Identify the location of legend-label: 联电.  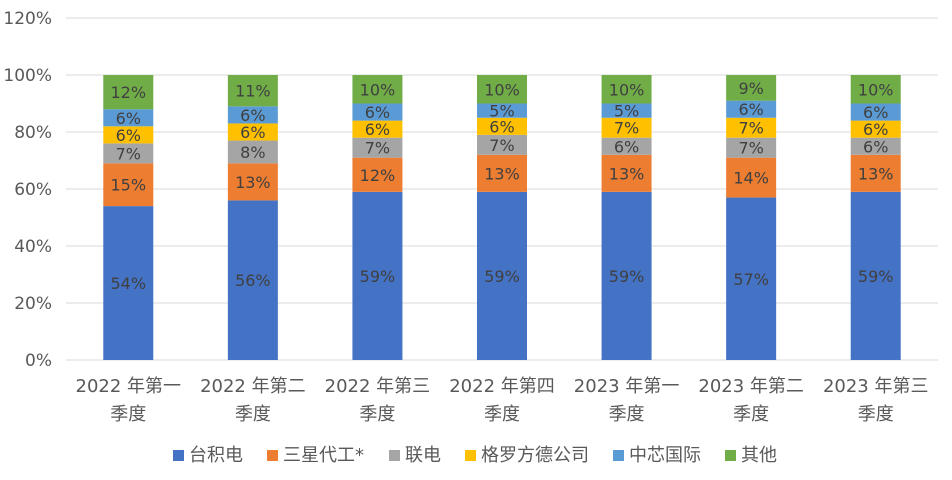
(423, 455).